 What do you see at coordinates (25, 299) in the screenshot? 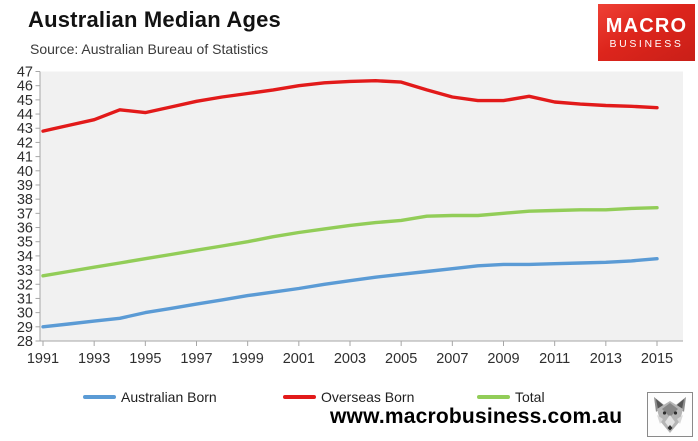
I see `y-axis-label: 31` at bounding box center [25, 299].